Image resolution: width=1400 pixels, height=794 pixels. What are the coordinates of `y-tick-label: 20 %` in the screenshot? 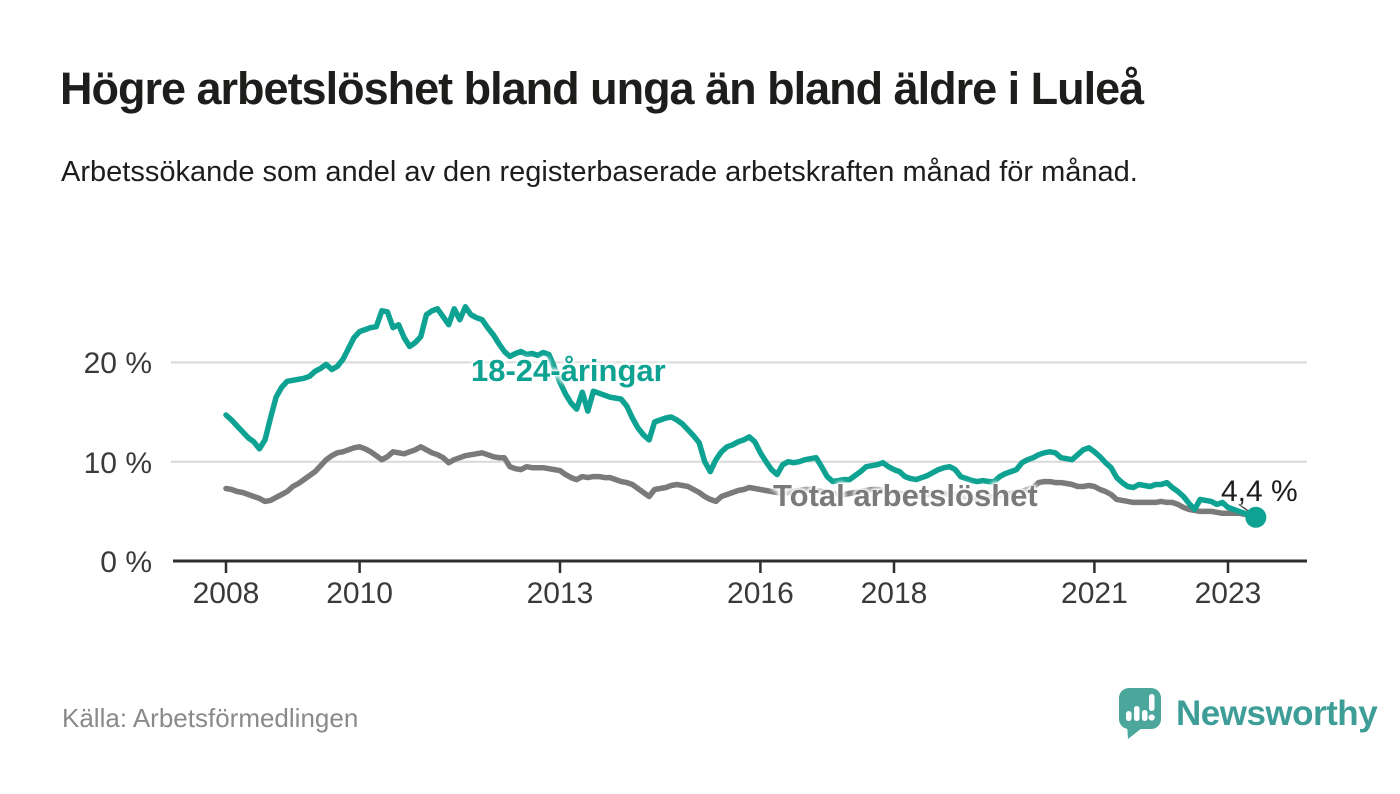 It's located at (117, 364).